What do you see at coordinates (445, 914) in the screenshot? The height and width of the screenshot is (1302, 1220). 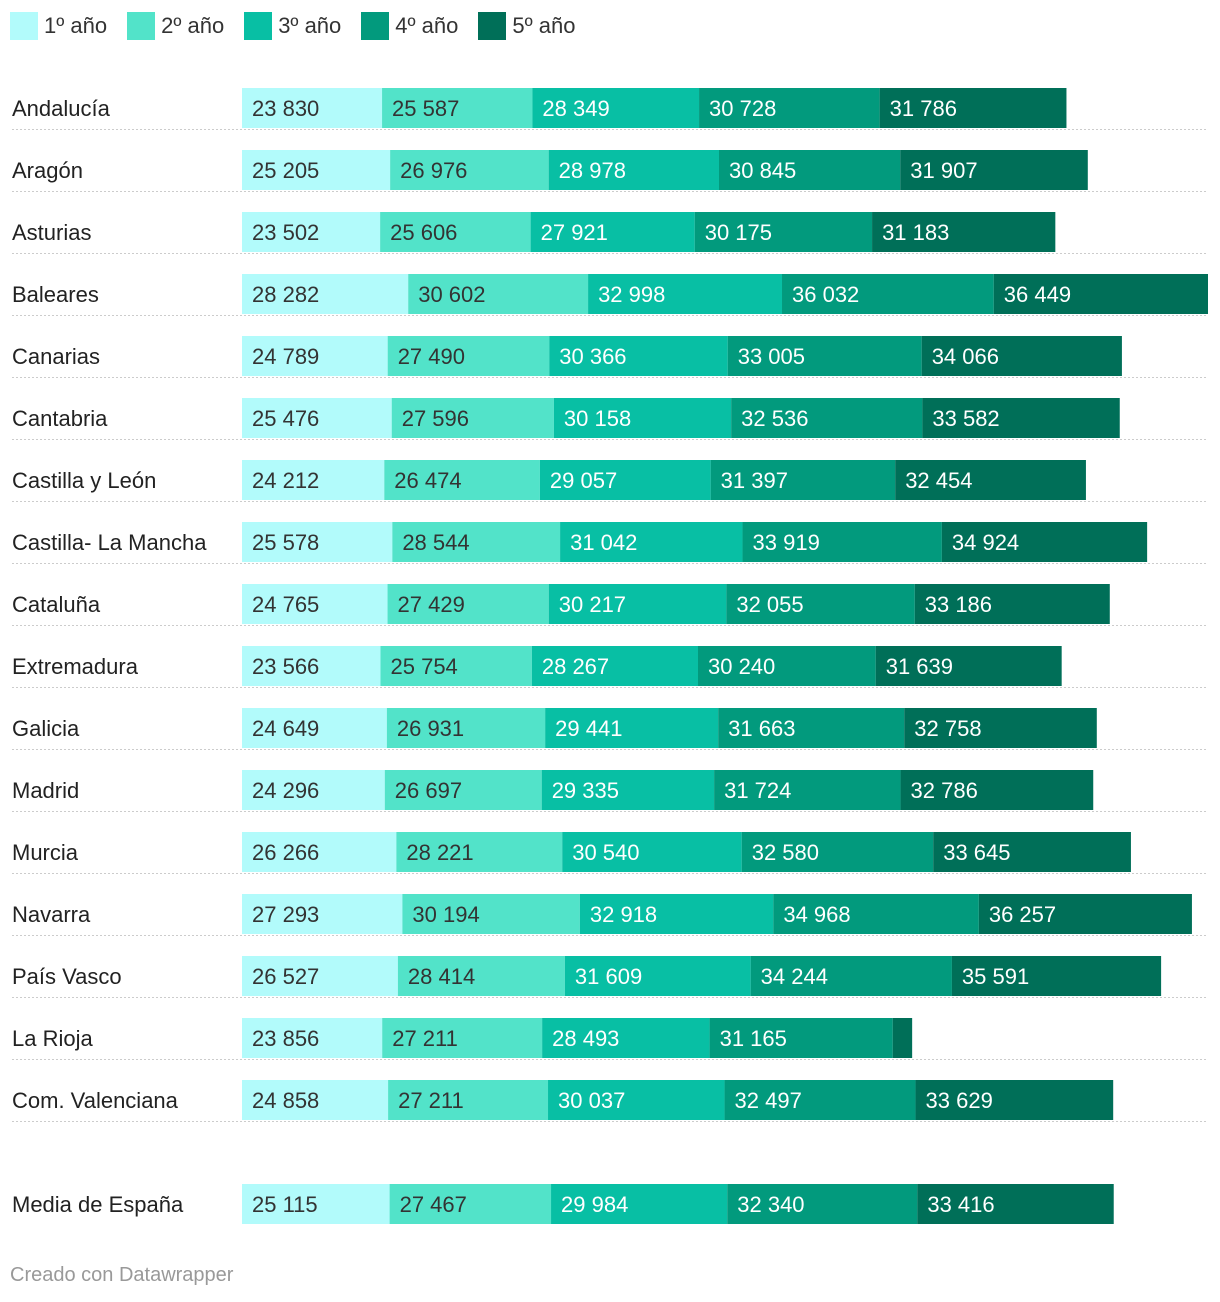 I see `bar-value-label: 30 194` at bounding box center [445, 914].